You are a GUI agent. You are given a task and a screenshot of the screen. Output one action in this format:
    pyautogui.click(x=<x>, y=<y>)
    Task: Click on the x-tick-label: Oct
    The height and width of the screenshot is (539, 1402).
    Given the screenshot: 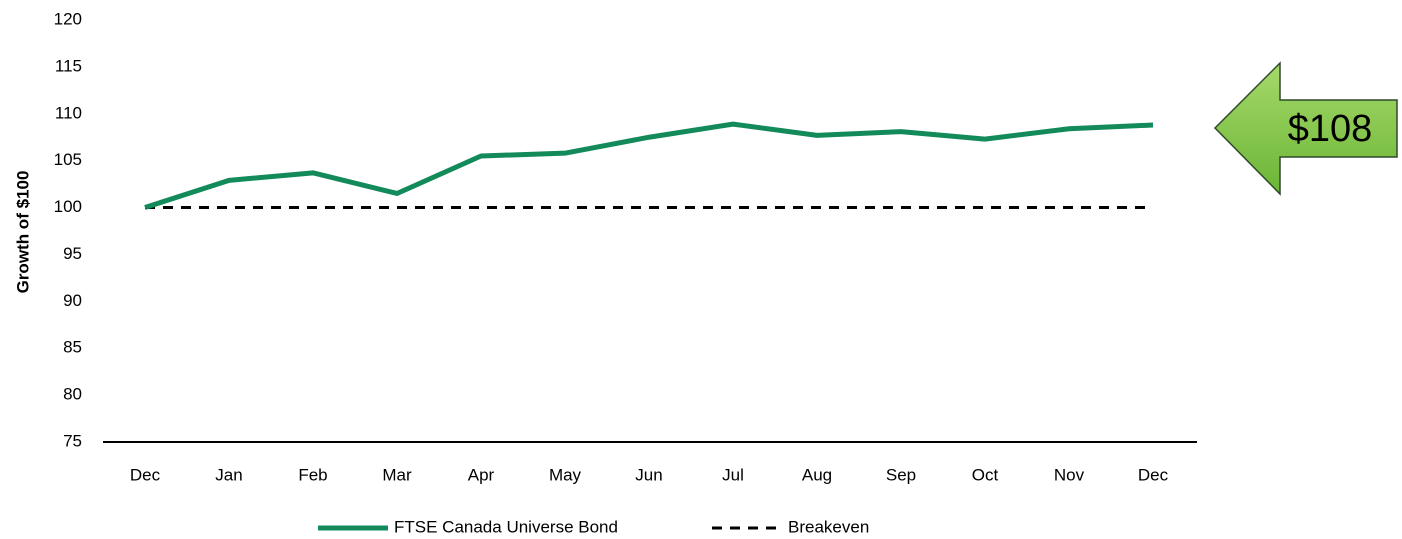 What is the action you would take?
    pyautogui.click(x=985, y=474)
    